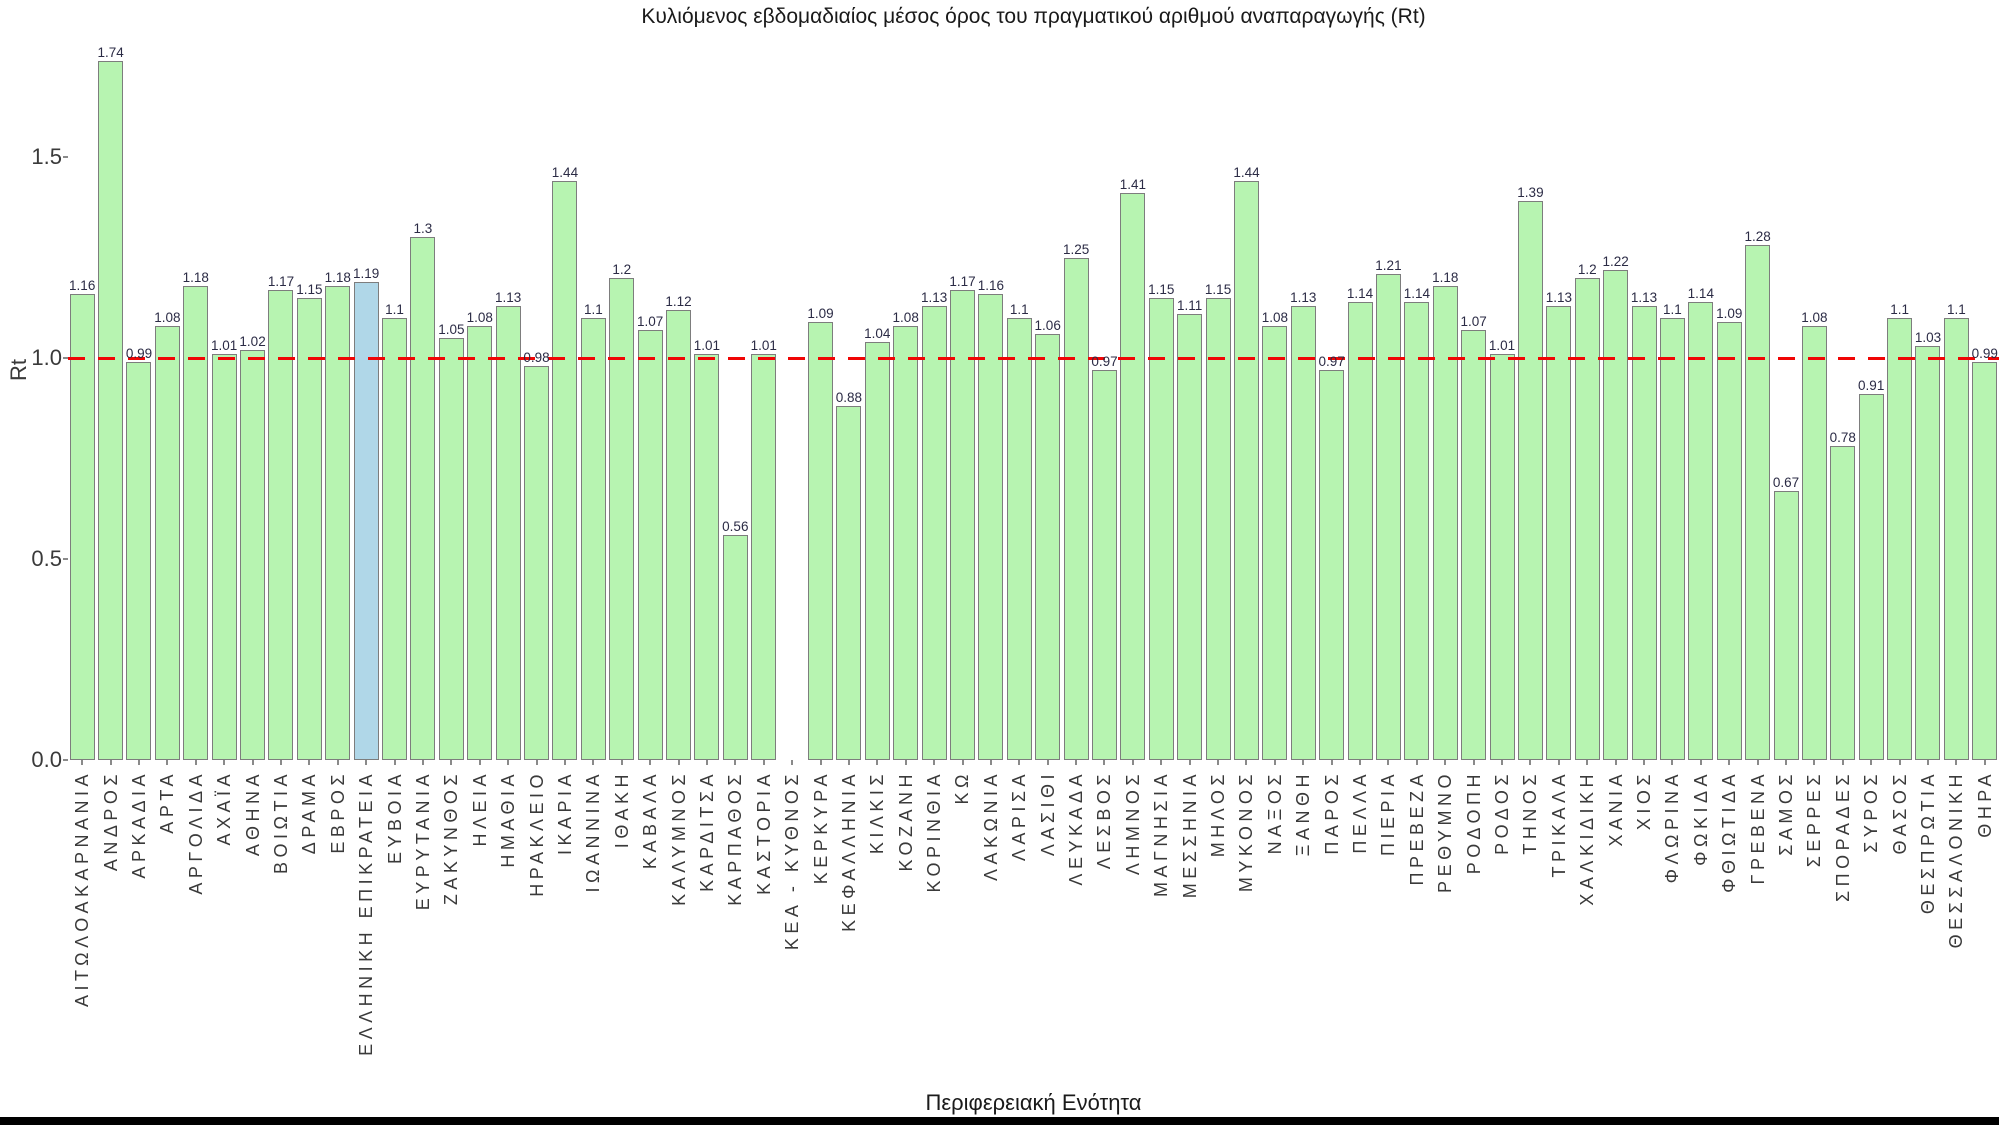 Image resolution: width=1999 pixels, height=1125 pixels. I want to click on bar-slot: 0.78, so click(1843, 380).